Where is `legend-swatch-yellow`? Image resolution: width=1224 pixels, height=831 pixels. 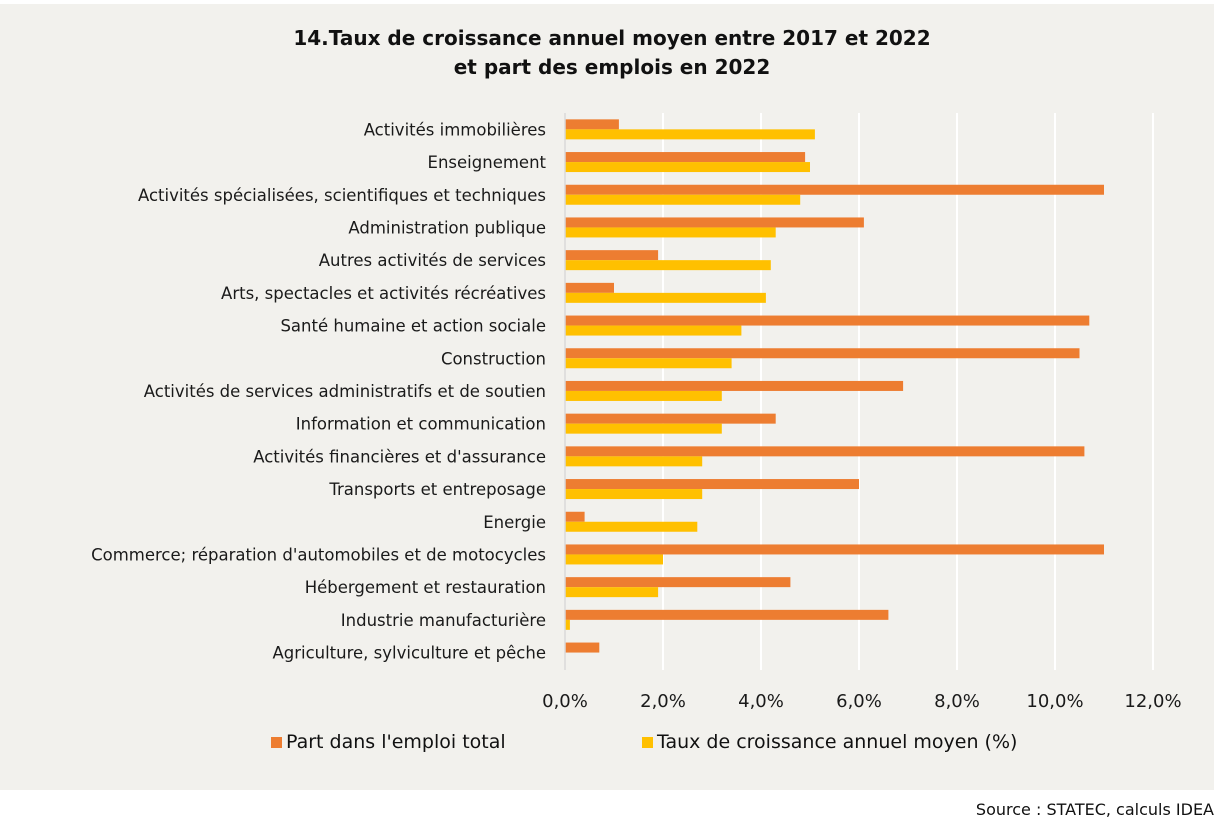
legend-swatch-yellow is located at coordinates (647, 742).